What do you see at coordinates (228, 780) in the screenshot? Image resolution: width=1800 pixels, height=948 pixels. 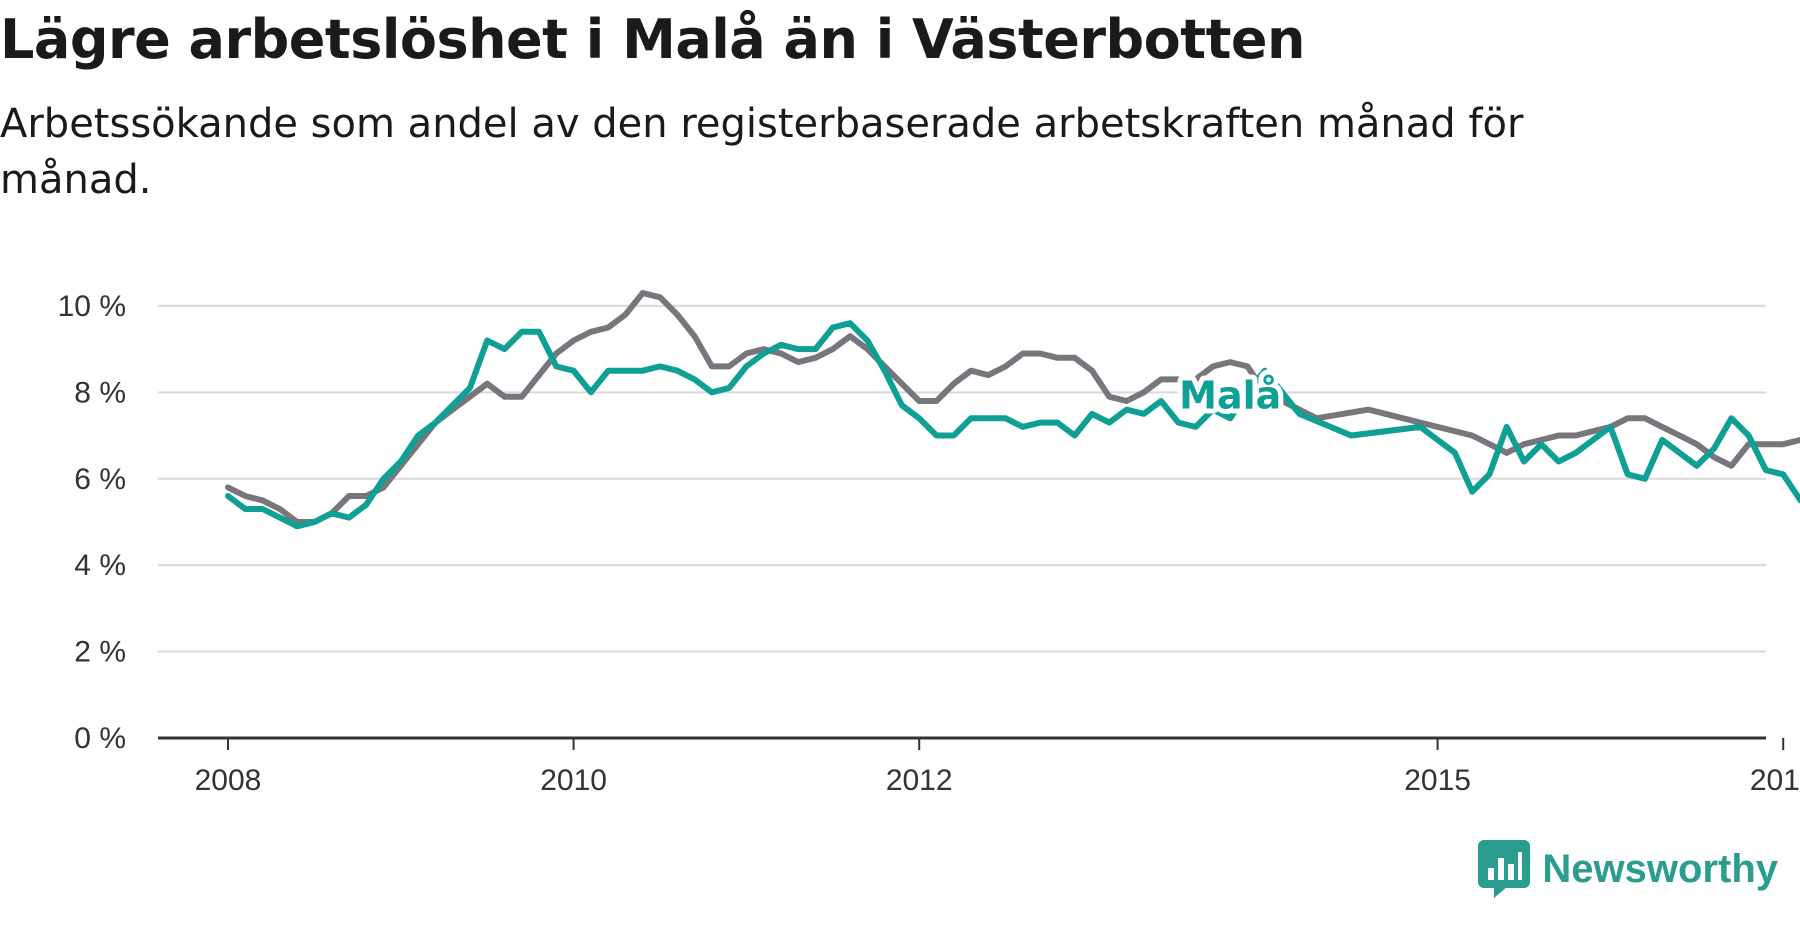 I see `x-tick-label: 2008` at bounding box center [228, 780].